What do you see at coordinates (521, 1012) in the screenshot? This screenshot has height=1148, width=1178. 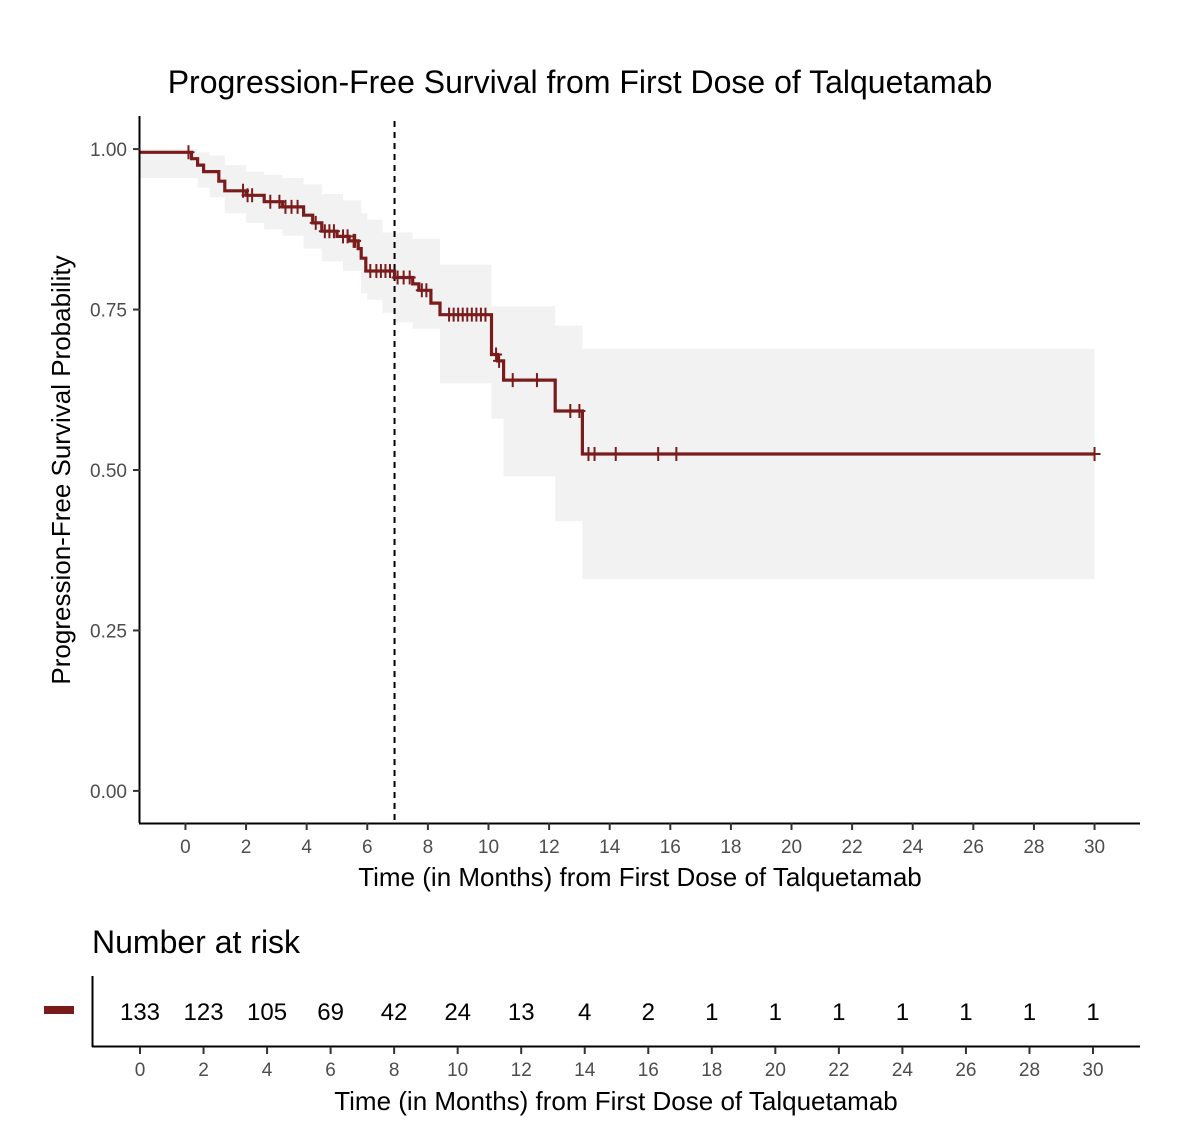 I see `risk-value: 13` at bounding box center [521, 1012].